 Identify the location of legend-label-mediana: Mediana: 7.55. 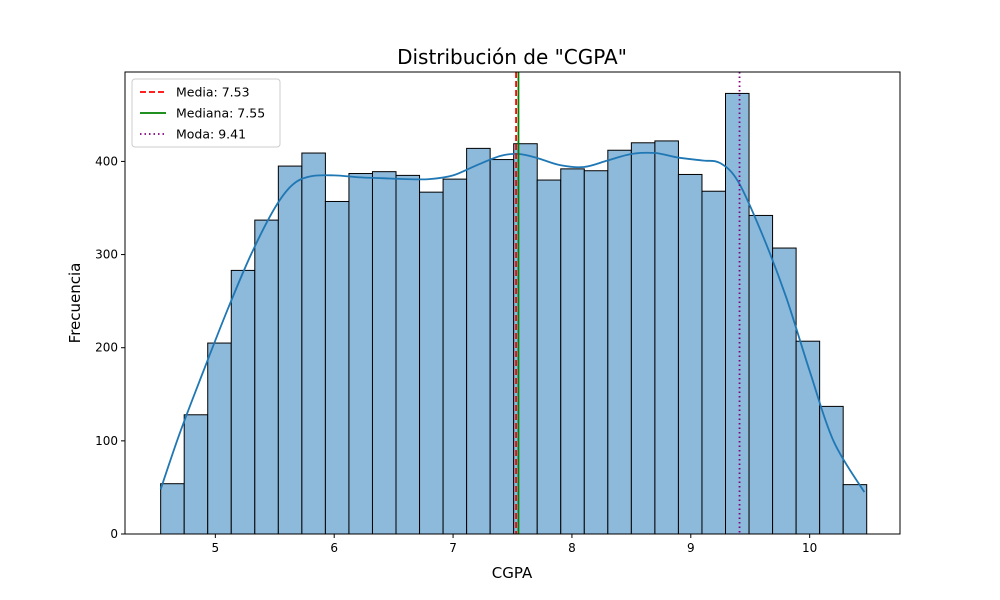
(220, 113).